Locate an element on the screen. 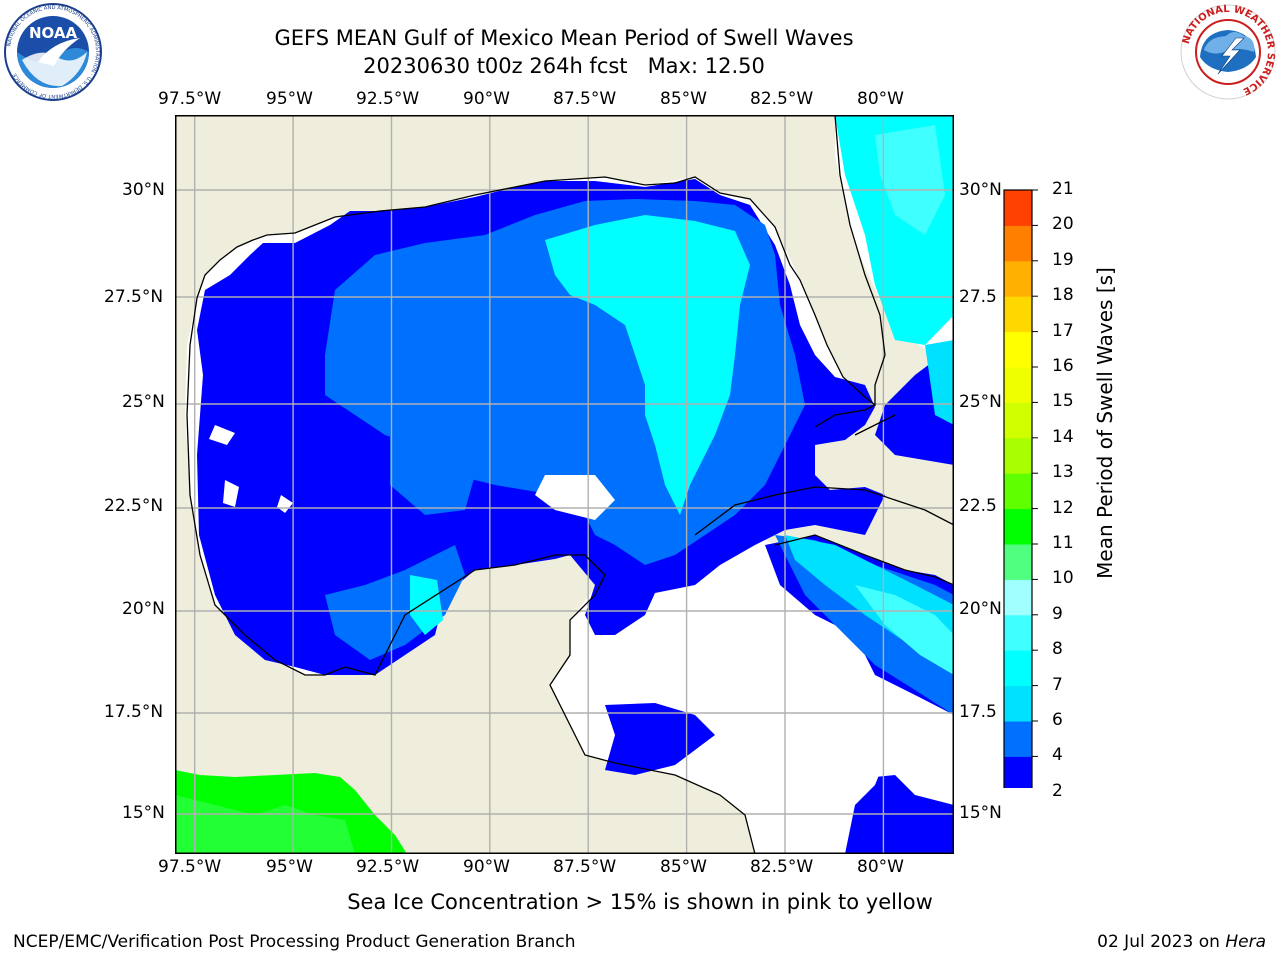  footer-date: 02 Jul 2023 on Hera is located at coordinates (1181, 942).